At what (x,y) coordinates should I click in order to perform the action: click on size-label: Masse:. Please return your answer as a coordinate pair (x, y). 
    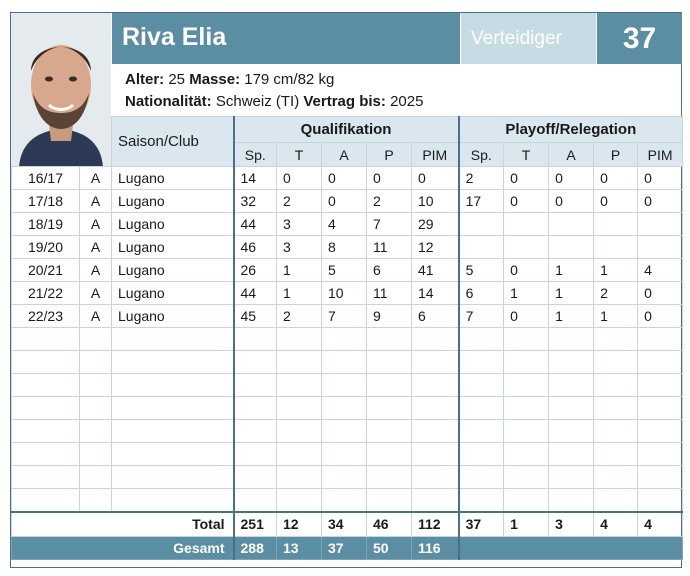
    Looking at the image, I should click on (215, 79).